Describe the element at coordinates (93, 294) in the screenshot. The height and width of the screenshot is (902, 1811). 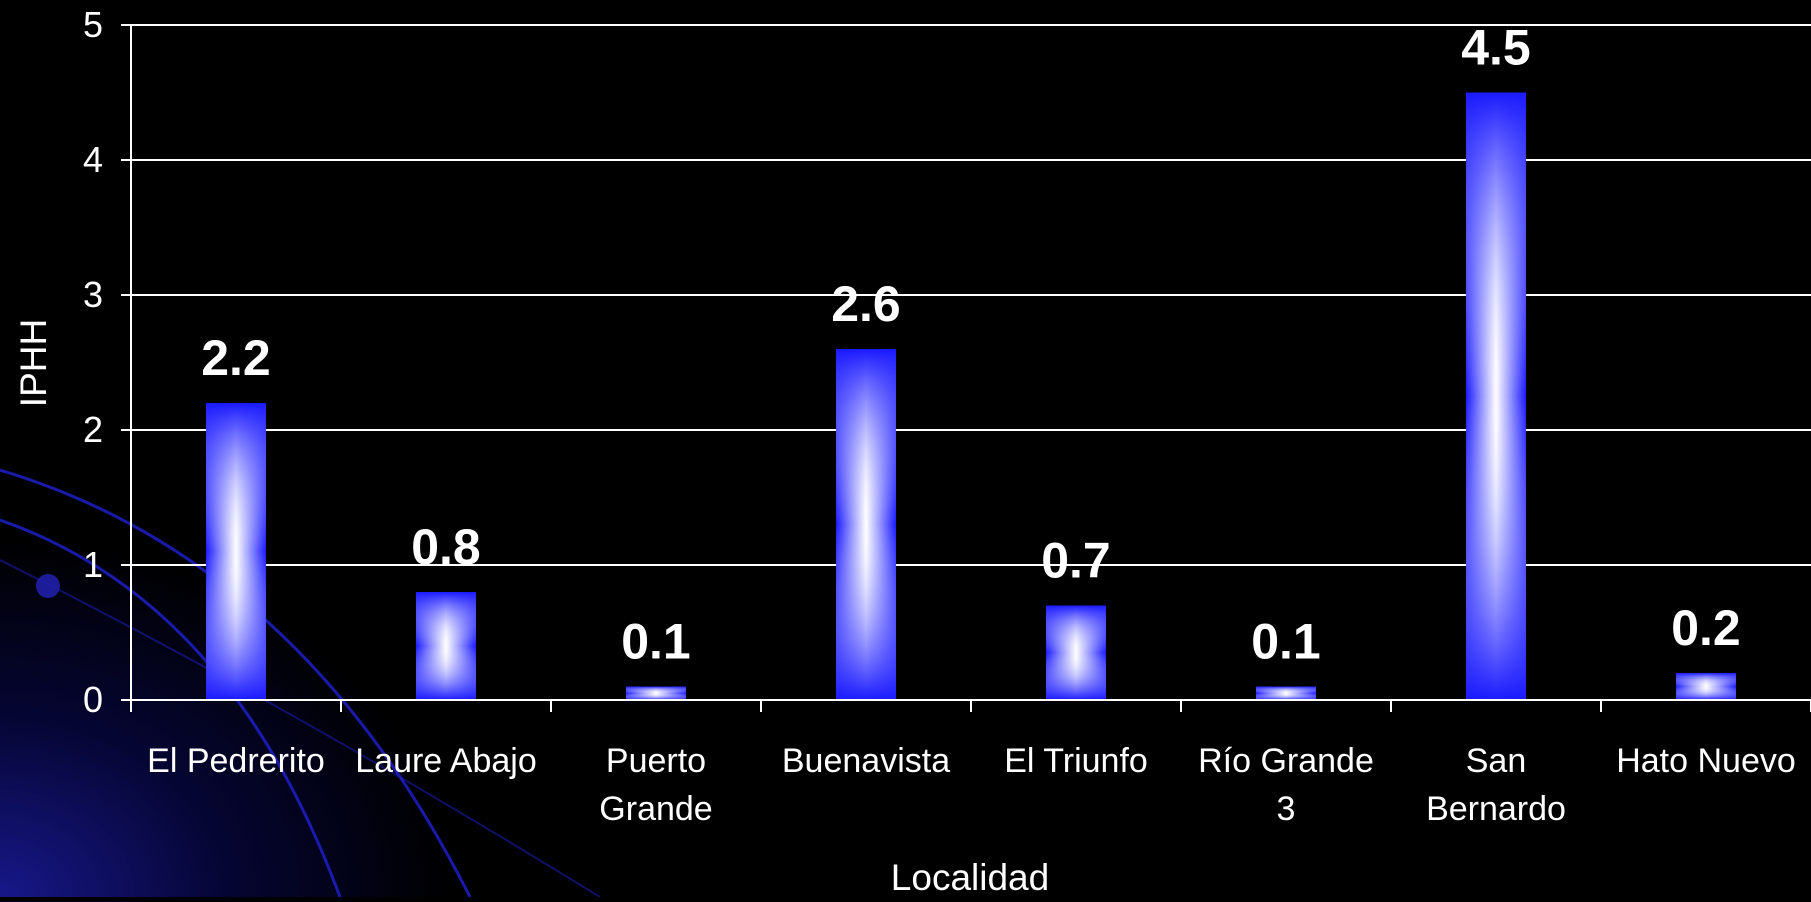
I see `y-tick-label: 3` at that location.